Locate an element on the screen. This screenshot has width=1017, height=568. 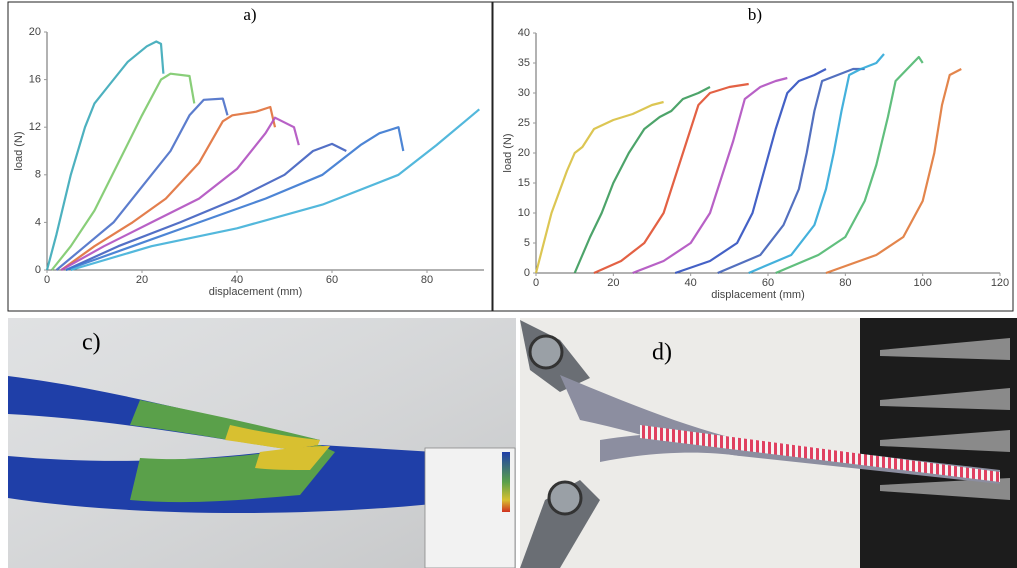
panel-label: d) is located at coordinates (662, 353).